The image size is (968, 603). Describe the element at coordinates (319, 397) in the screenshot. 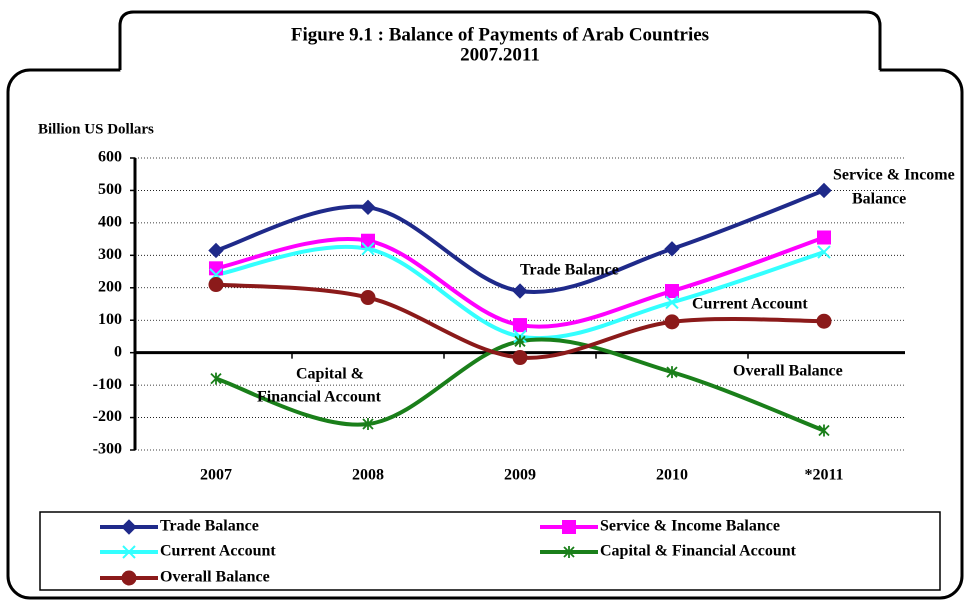

I see `annotation: Financial Account` at that location.